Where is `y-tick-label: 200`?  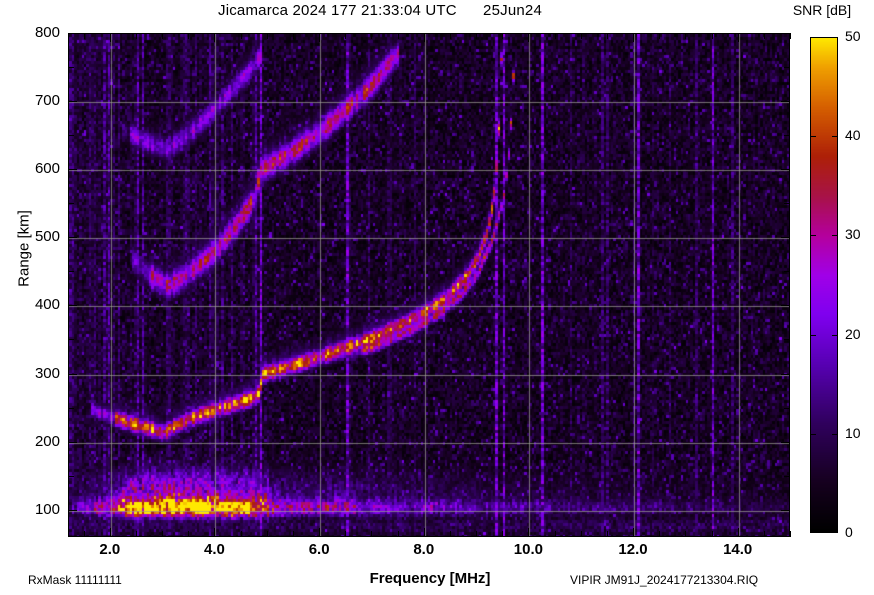 y-tick-label: 200 is located at coordinates (47, 441).